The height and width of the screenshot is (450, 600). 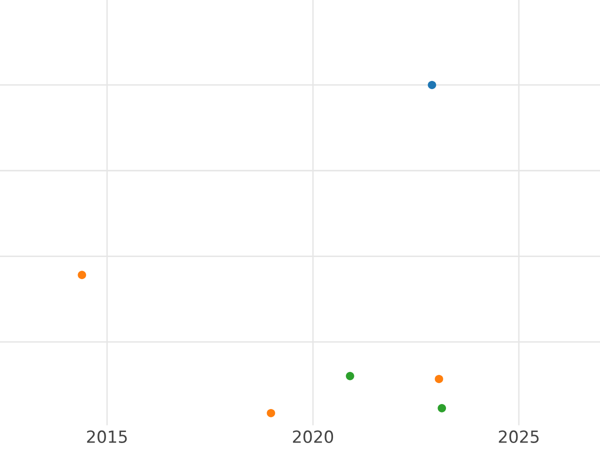 I want to click on x-tick-label: 2020, so click(x=313, y=437).